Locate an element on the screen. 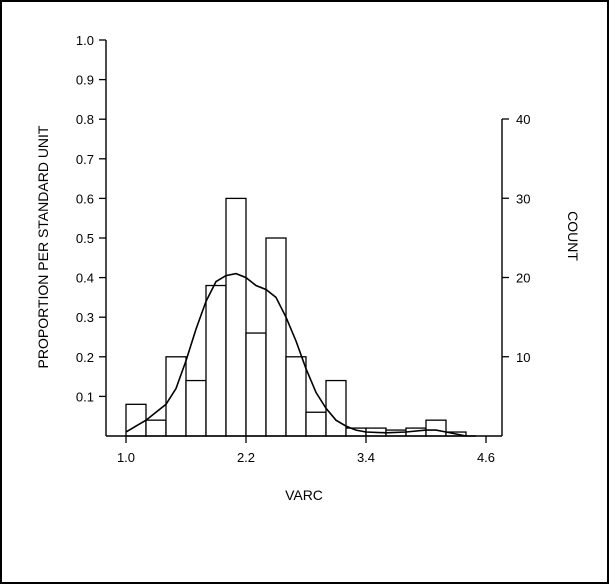 The width and height of the screenshot is (609, 586). left-y-tick-label: 0.3 is located at coordinates (85, 317).